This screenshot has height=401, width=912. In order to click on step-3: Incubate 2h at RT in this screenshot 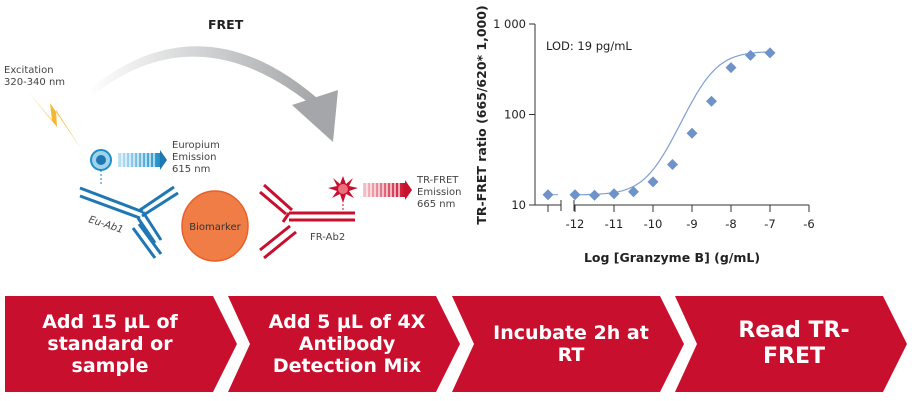, I will do `click(571, 344)`.